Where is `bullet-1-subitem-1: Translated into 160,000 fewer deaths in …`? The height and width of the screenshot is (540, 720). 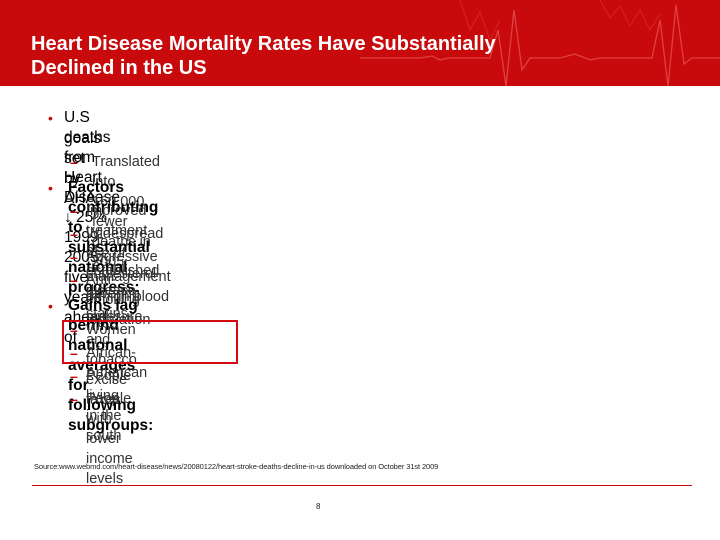
bullet-1-subitem-1: Translated into 160,000 fewer deaths in … is located at coordinates (126, 212).